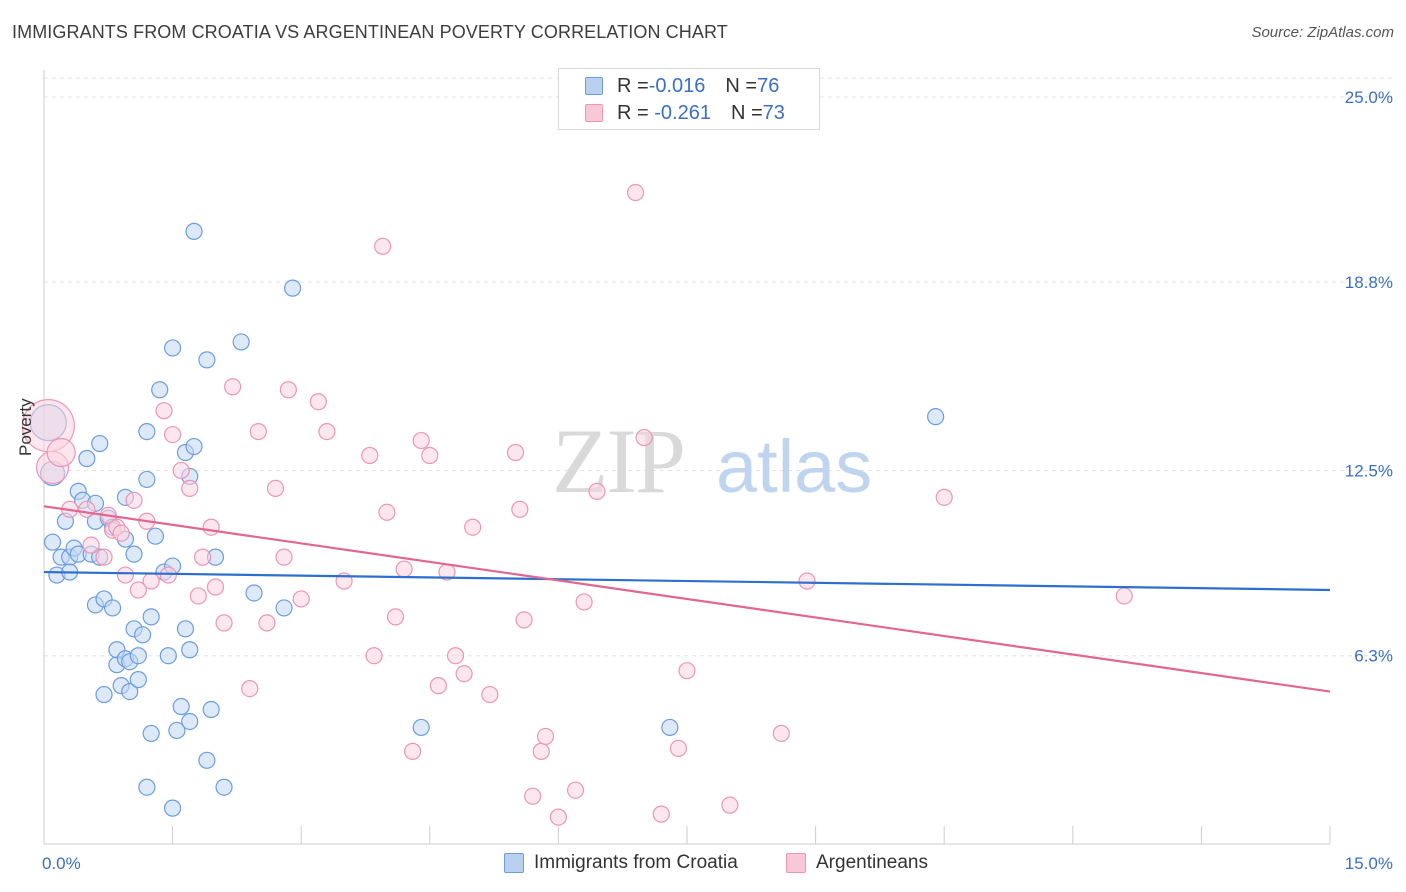 This screenshot has height=892, width=1406. Describe the element at coordinates (794, 466) in the screenshot. I see `watermark-atlas: atlas` at that location.